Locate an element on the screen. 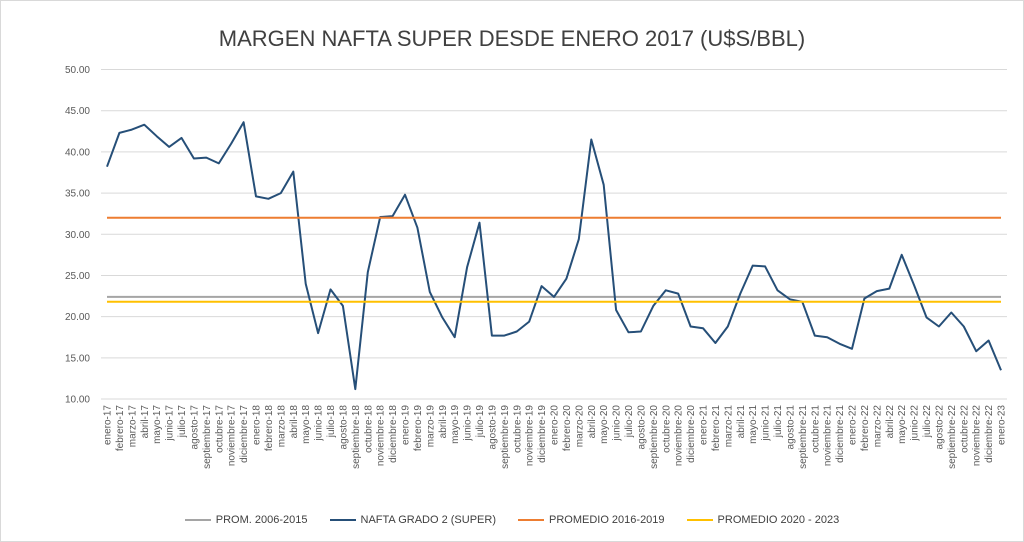 Image resolution: width=1024 pixels, height=542 pixels. x-tick-label: abril-22 is located at coordinates (890, 422).